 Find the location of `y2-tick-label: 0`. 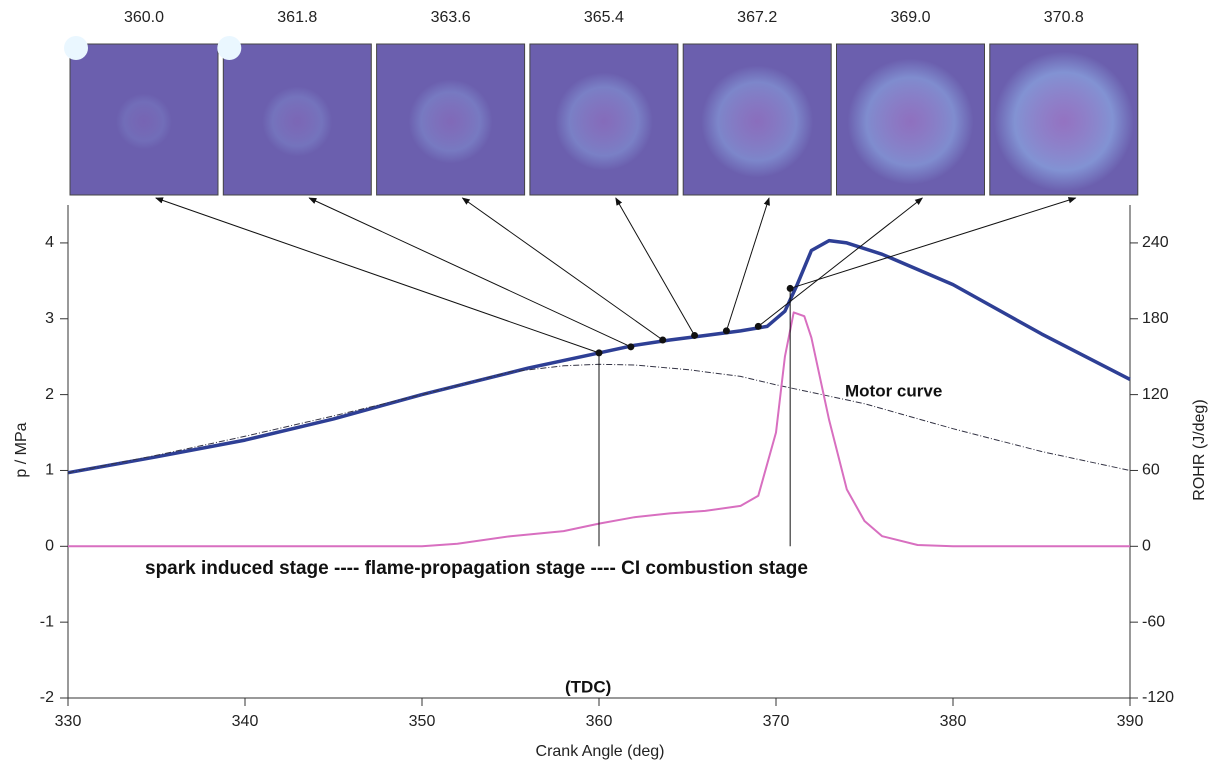

y2-tick-label: 0 is located at coordinates (1146, 546).